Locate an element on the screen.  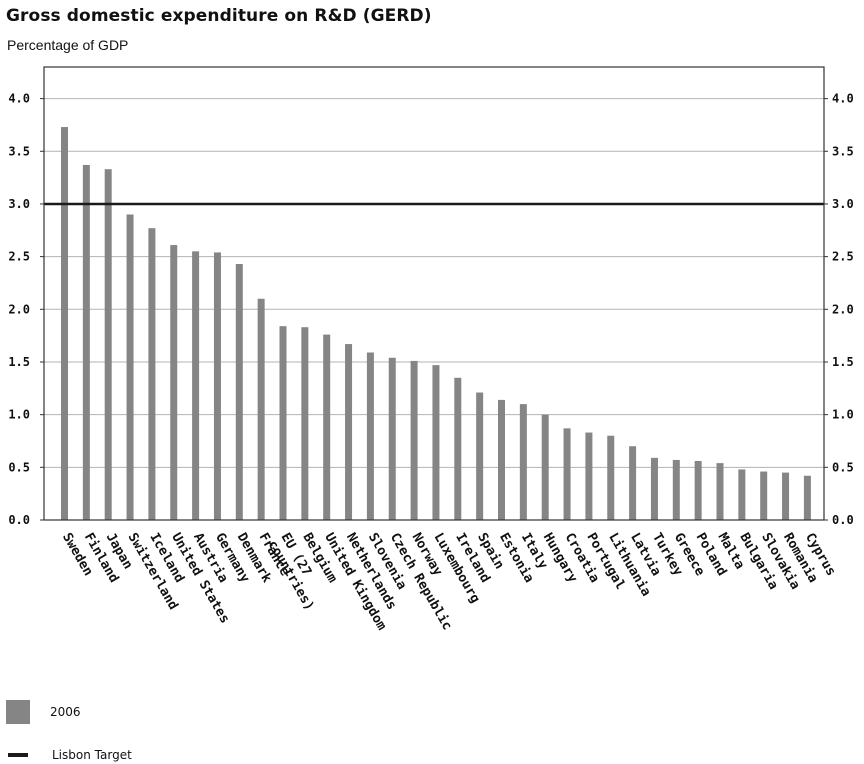
y-tick-label-right: 0.0 is located at coordinates (843, 520).